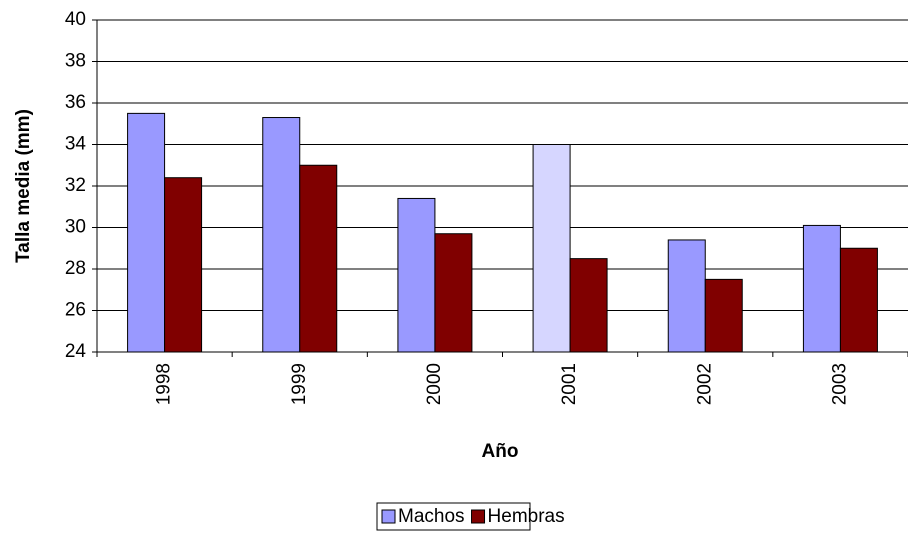 The height and width of the screenshot is (536, 908). What do you see at coordinates (569, 384) in the screenshot?
I see `x-tick-label: 2001` at bounding box center [569, 384].